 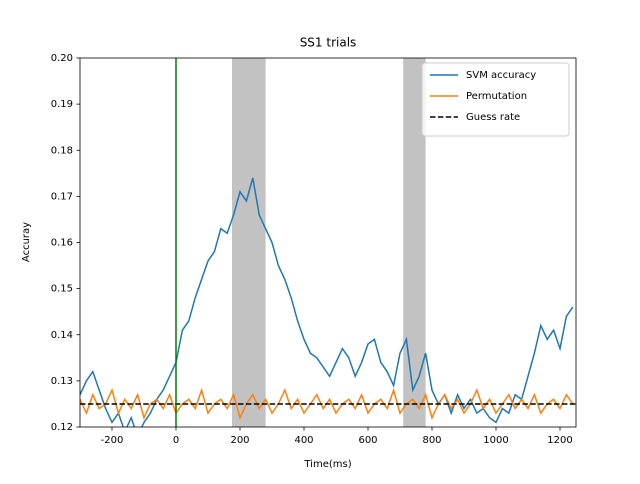 I want to click on legend-label: SVM accuracy, so click(x=501, y=75).